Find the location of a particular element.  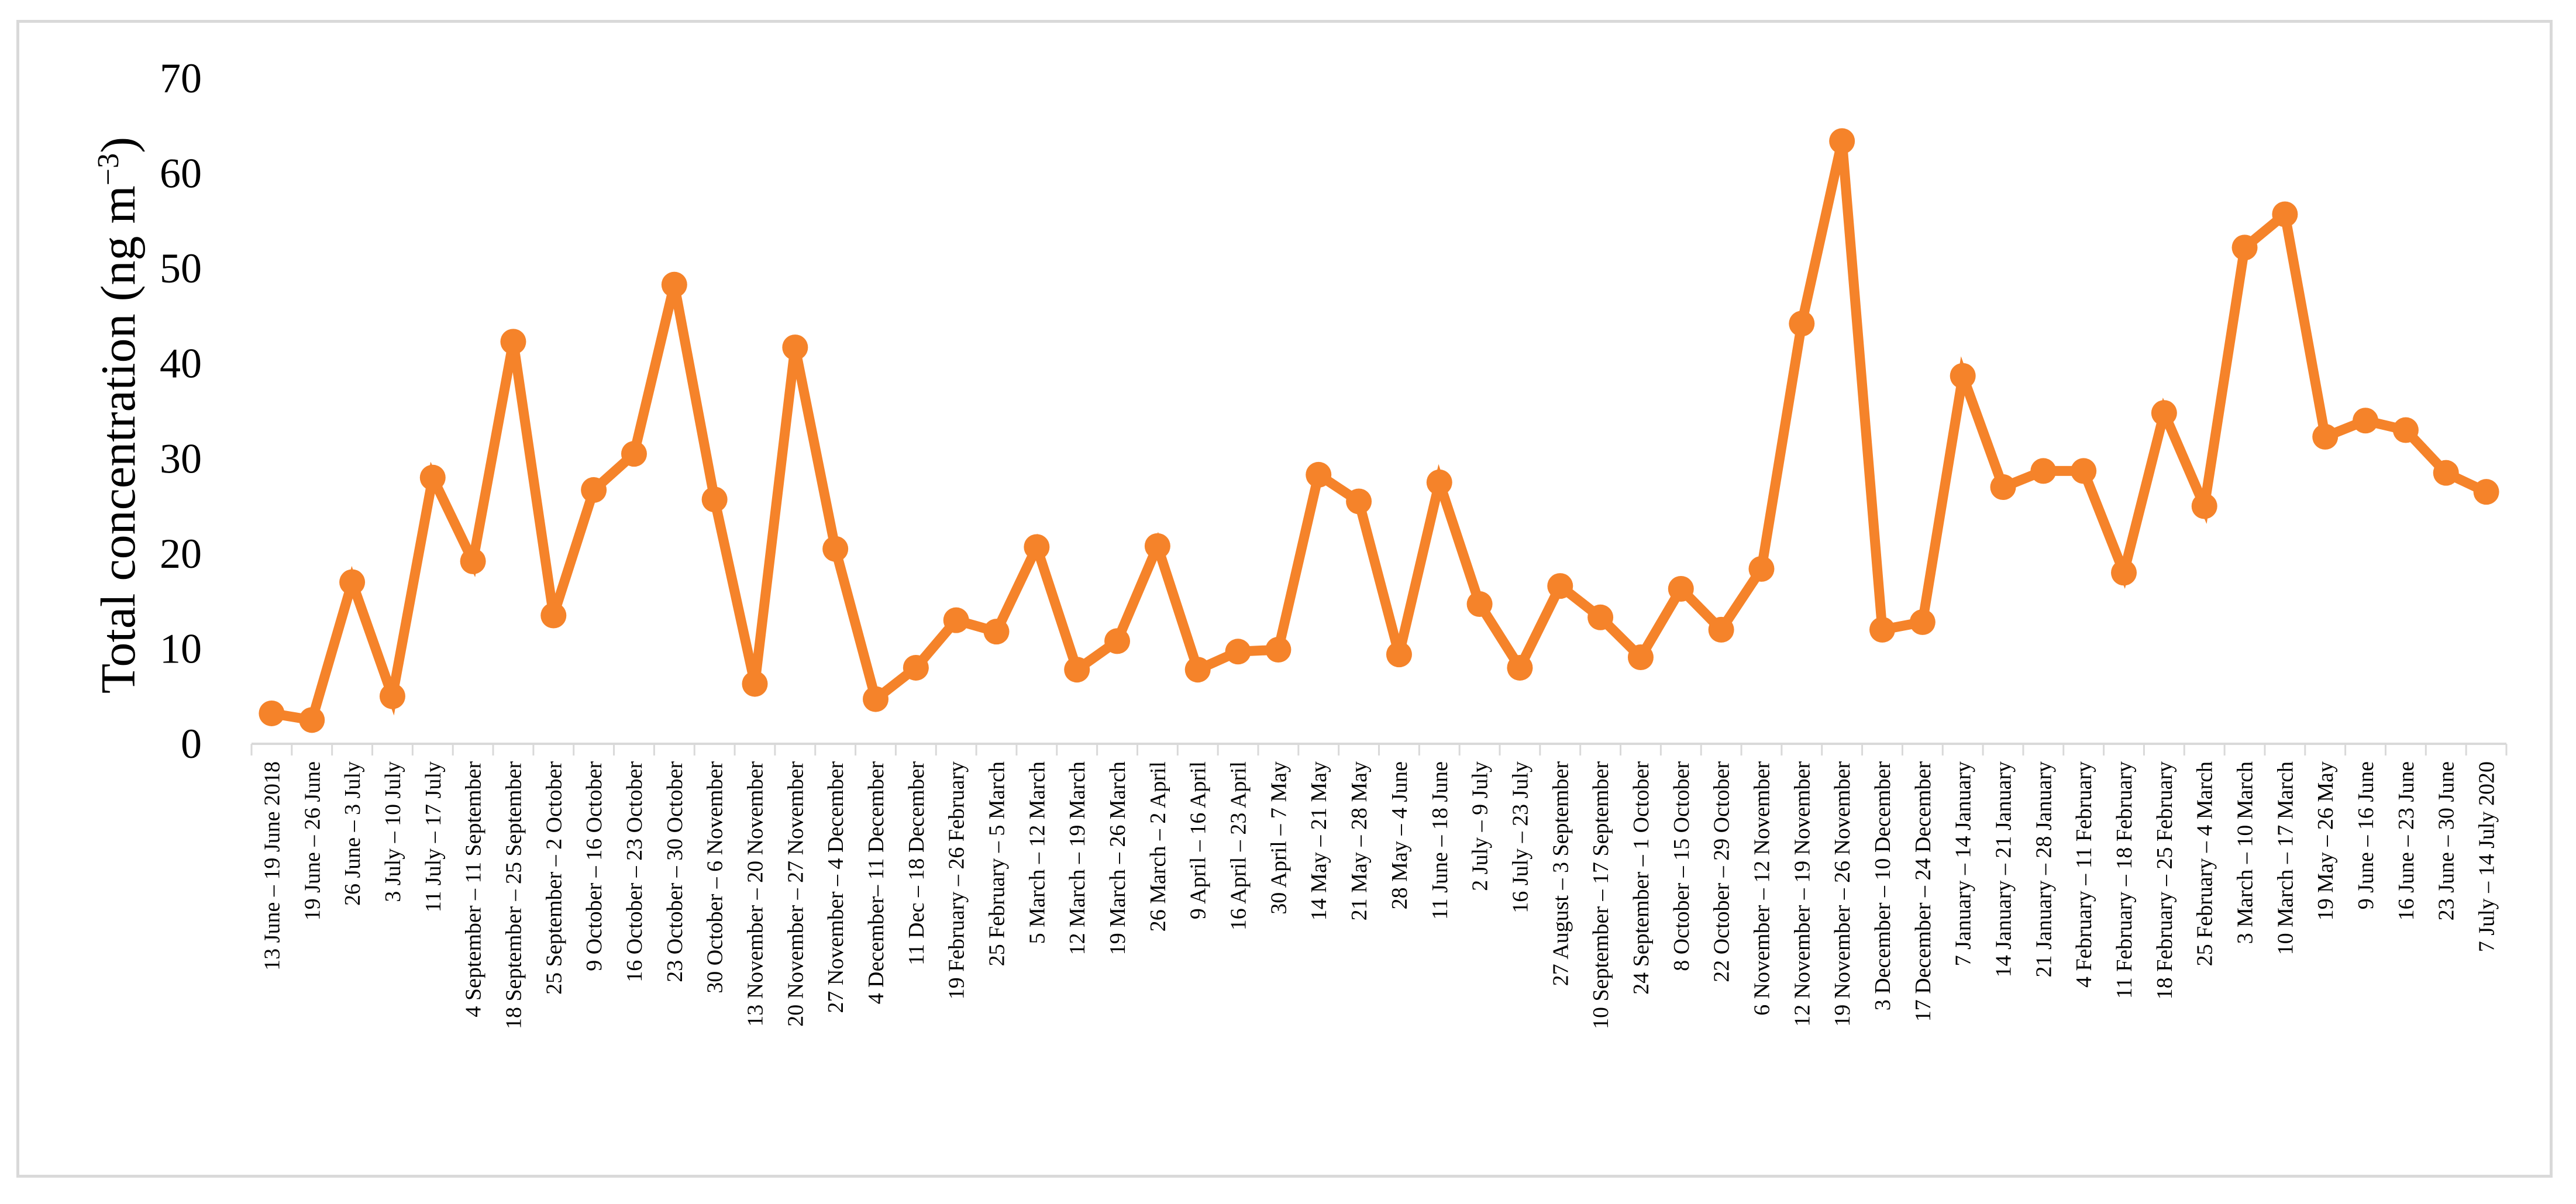

x-tick-label: 19 November – 26 November is located at coordinates (1842, 894).